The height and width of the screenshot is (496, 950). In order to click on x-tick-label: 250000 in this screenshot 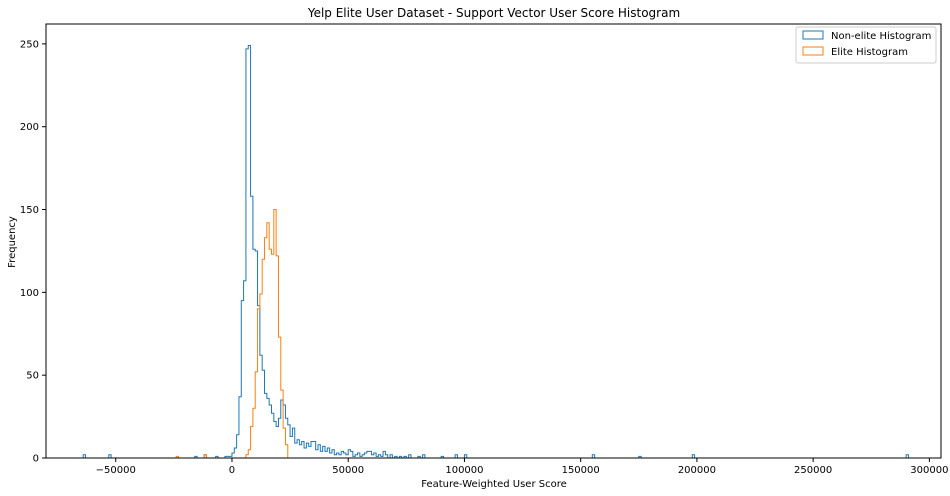, I will do `click(813, 470)`.